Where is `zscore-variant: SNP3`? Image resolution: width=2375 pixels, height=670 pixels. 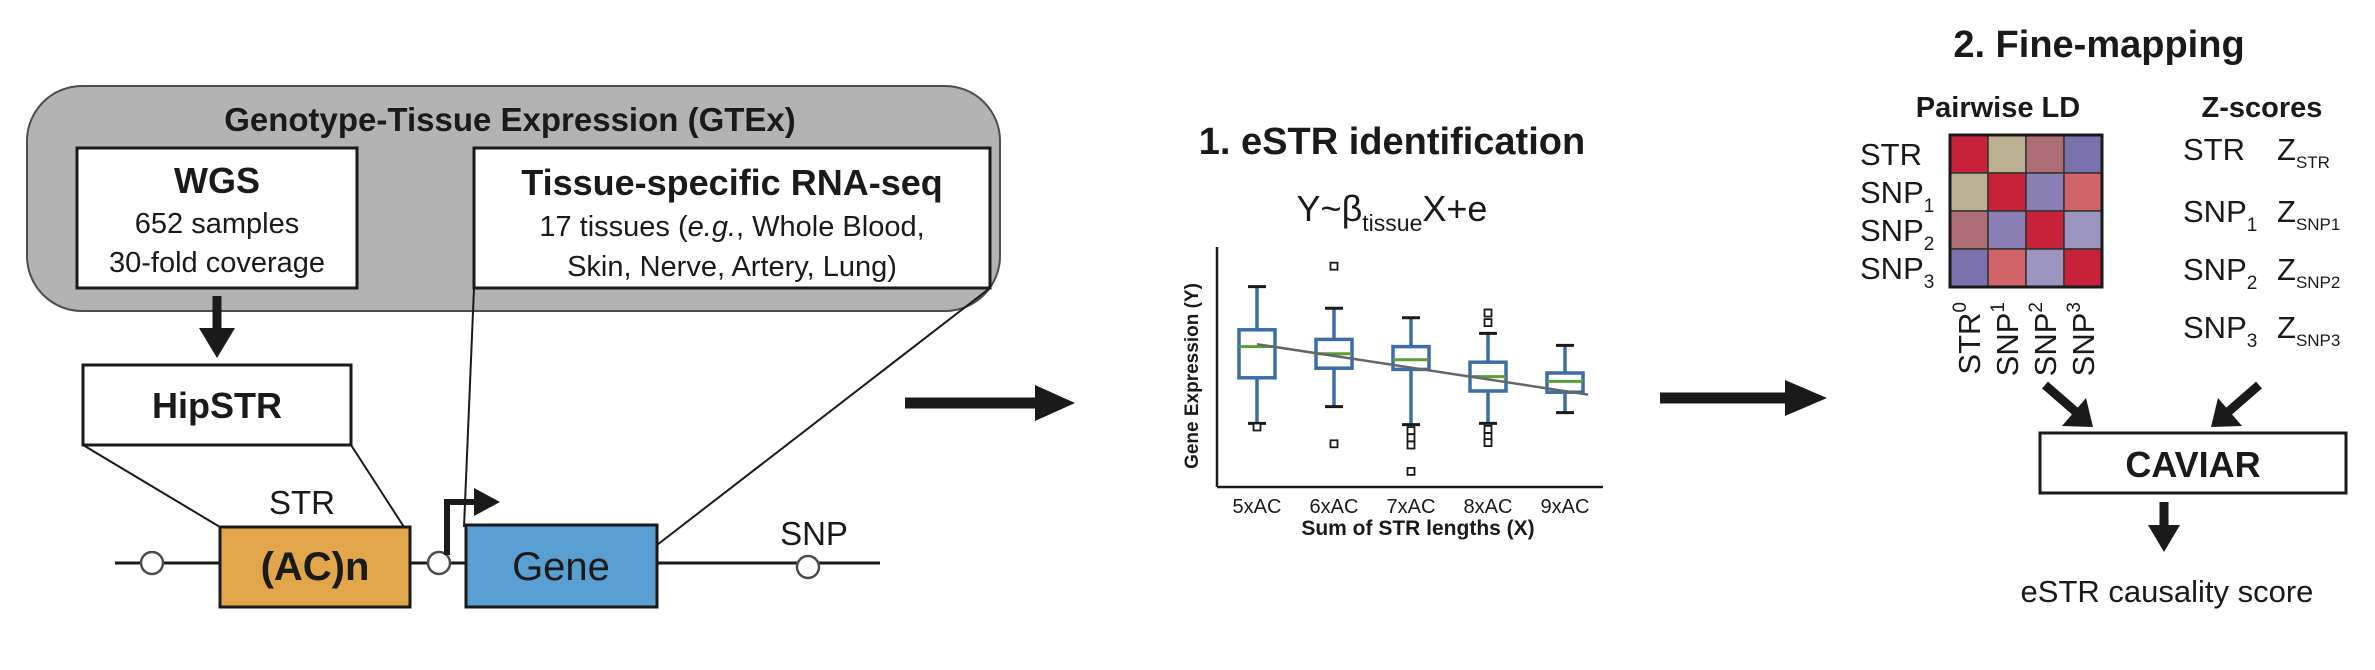
zscore-variant: SNP3 is located at coordinates (2220, 331).